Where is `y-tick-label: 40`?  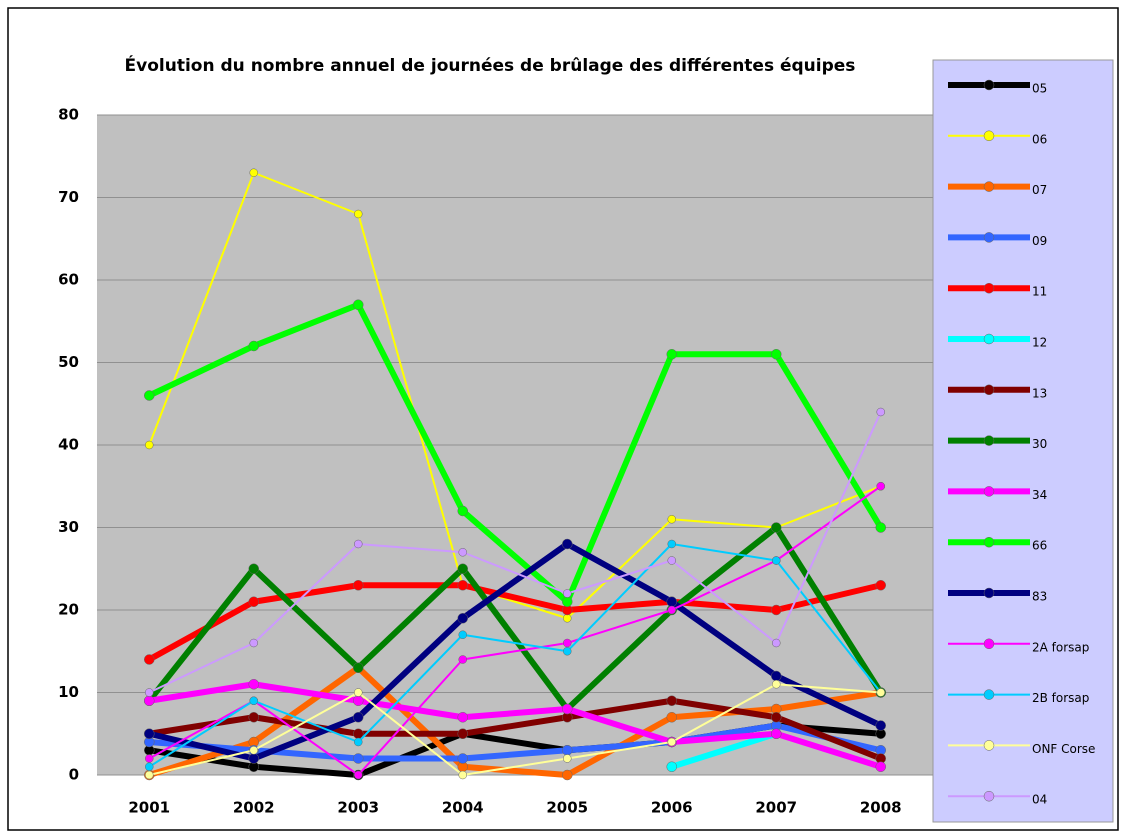
y-tick-label: 40 is located at coordinates (68, 445).